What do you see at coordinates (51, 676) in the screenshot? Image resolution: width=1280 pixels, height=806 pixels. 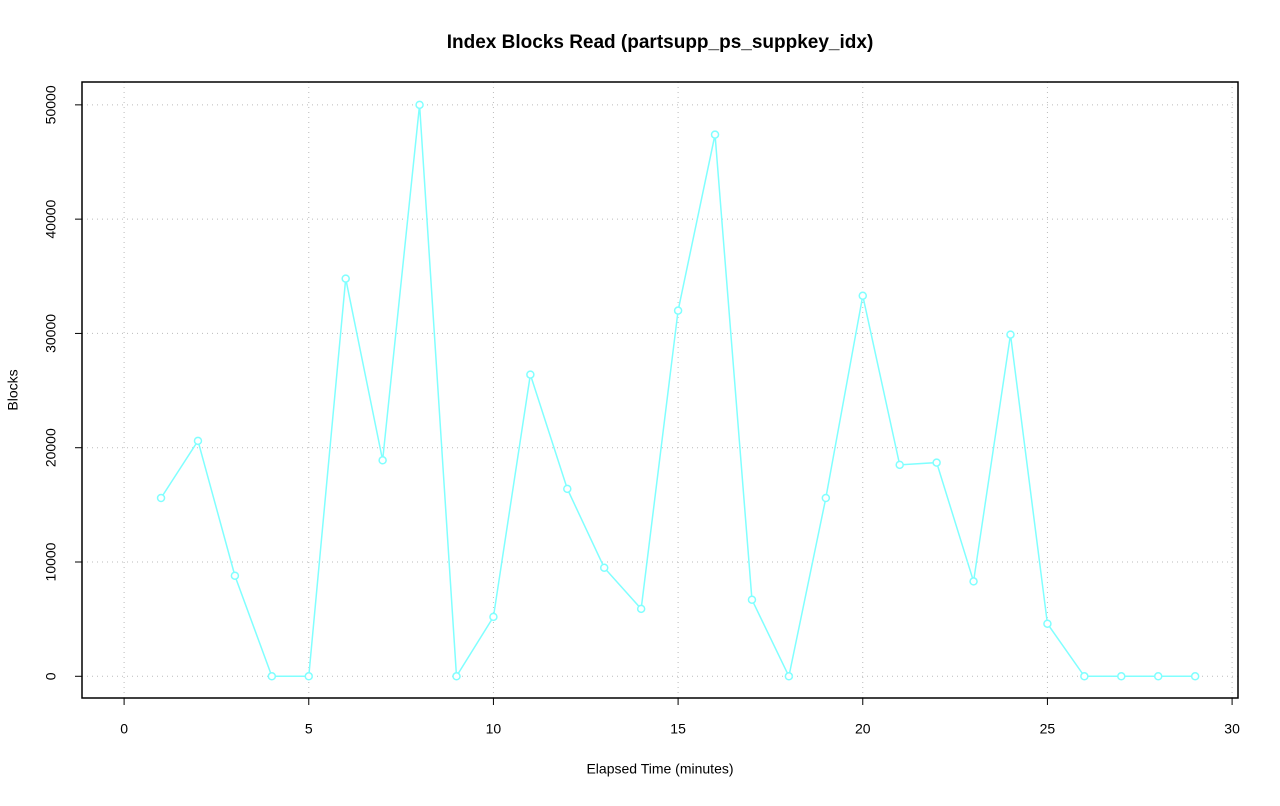 I see `y-tick-label: 0` at bounding box center [51, 676].